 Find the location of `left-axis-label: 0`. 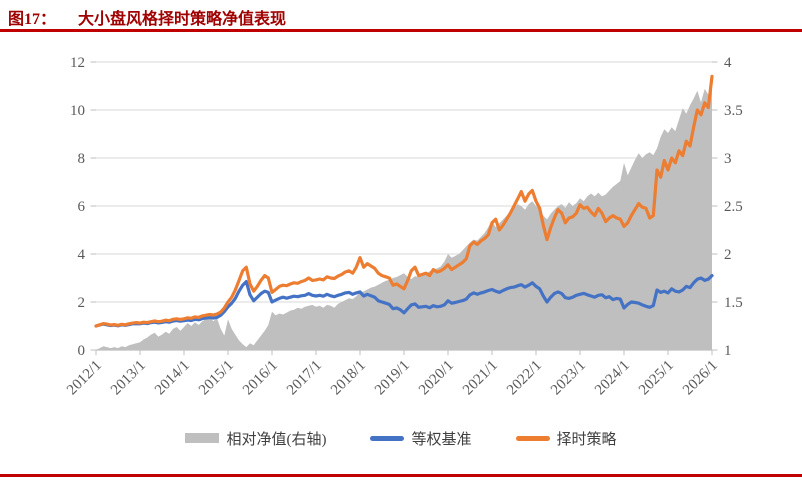

left-axis-label: 0 is located at coordinates (82, 351).